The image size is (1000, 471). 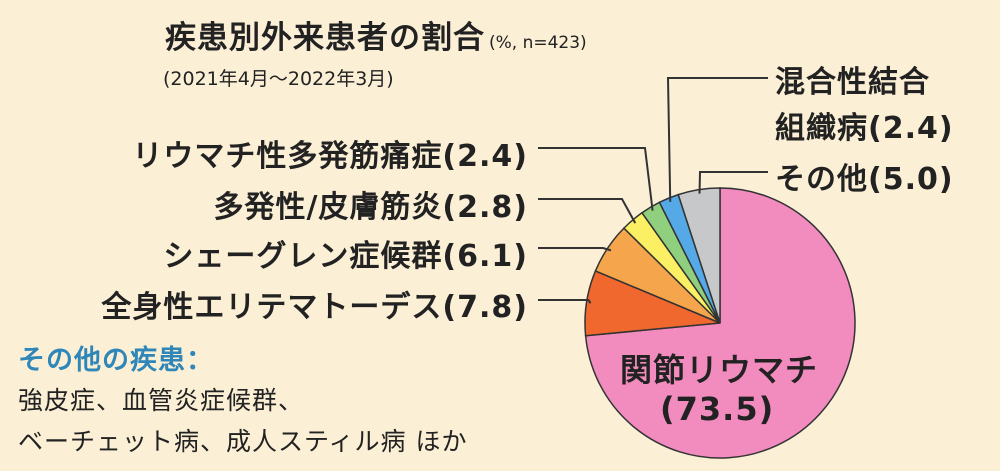 I want to click on label-pm-dm: 多発性/皮膚筋炎(2.8), so click(x=370, y=207).